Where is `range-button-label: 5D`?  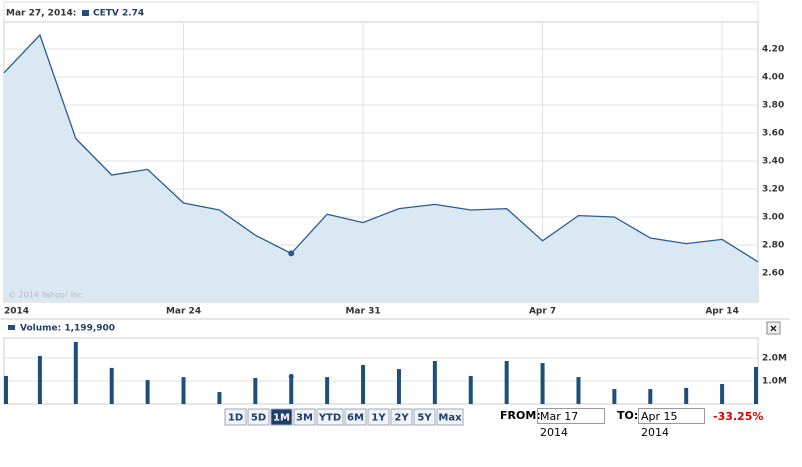 range-button-label: 5D is located at coordinates (258, 418).